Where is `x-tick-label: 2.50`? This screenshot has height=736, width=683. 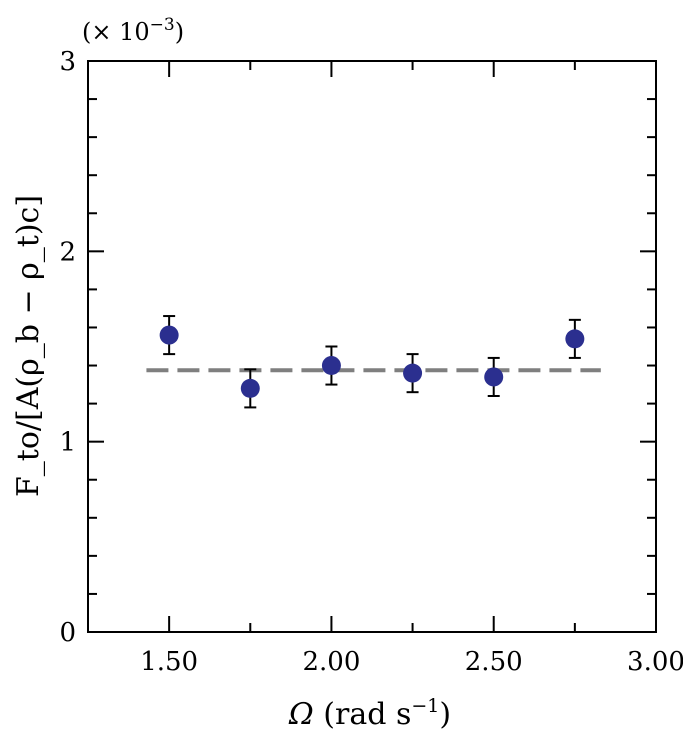 x-tick-label: 2.50 is located at coordinates (494, 662).